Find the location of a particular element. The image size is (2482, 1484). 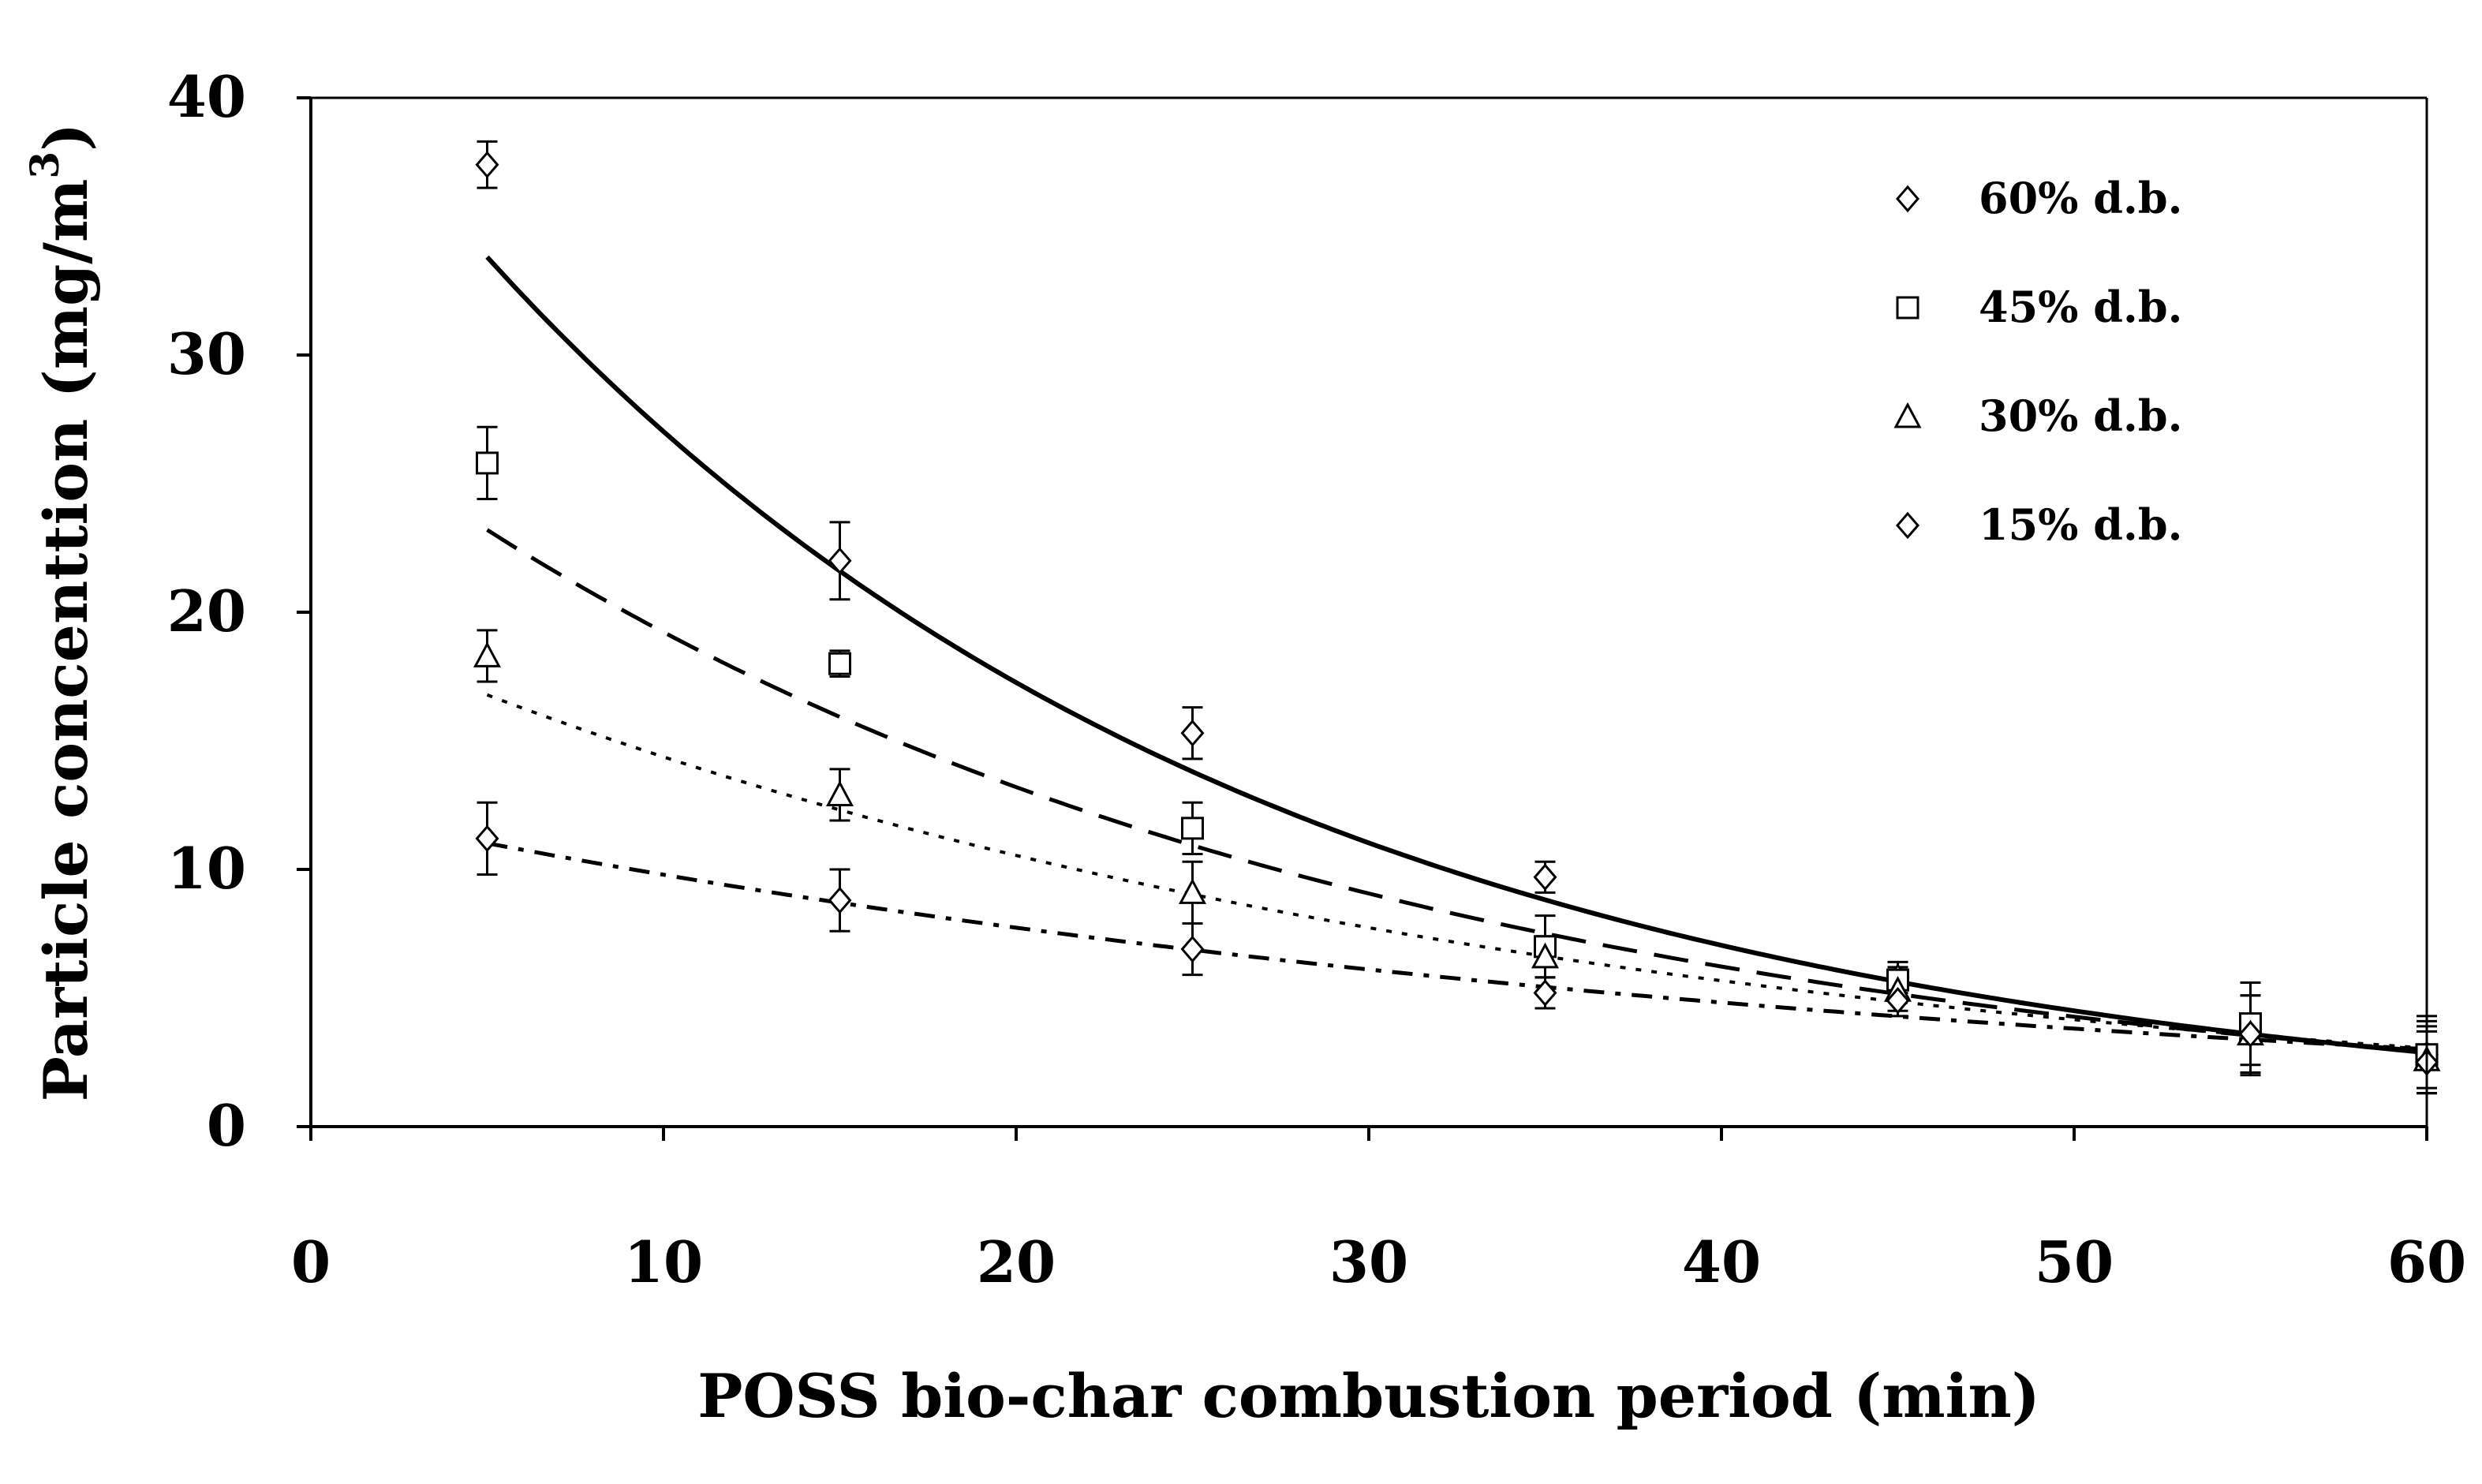

x-tick-label-20: 20 is located at coordinates (1016, 1261).